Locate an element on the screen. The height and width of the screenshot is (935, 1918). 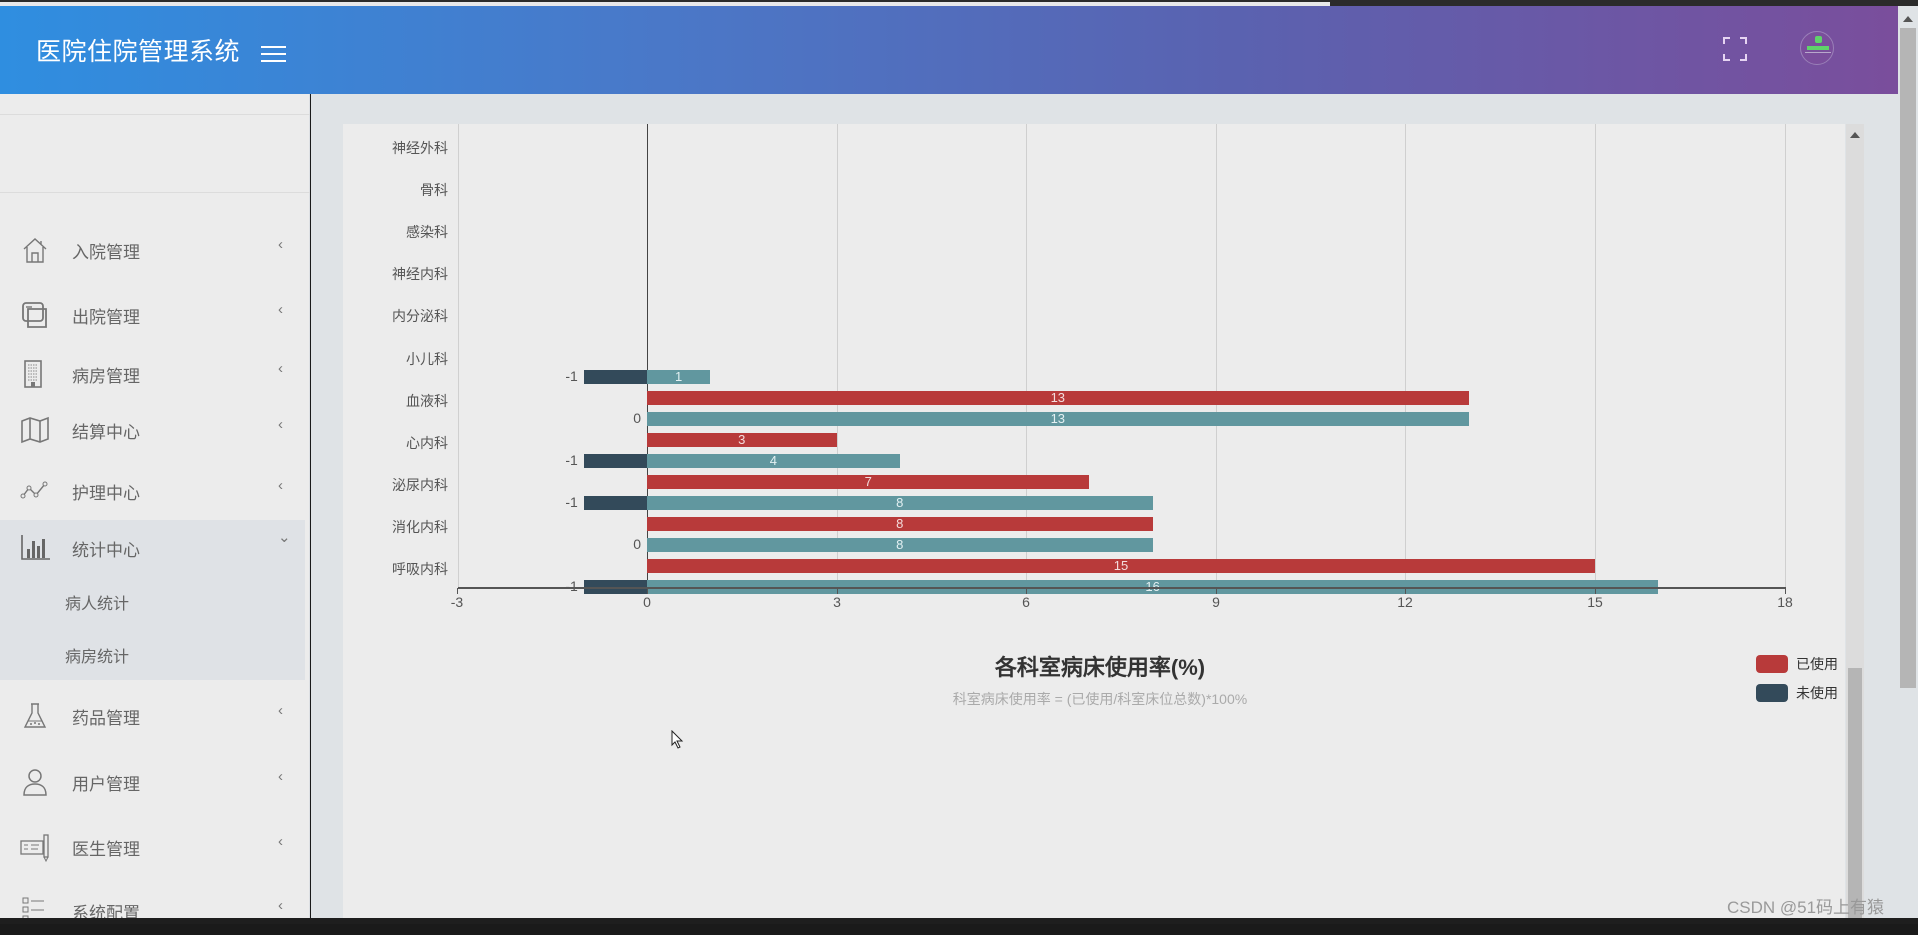
y-category-label: 内分泌科 is located at coordinates (420, 316).